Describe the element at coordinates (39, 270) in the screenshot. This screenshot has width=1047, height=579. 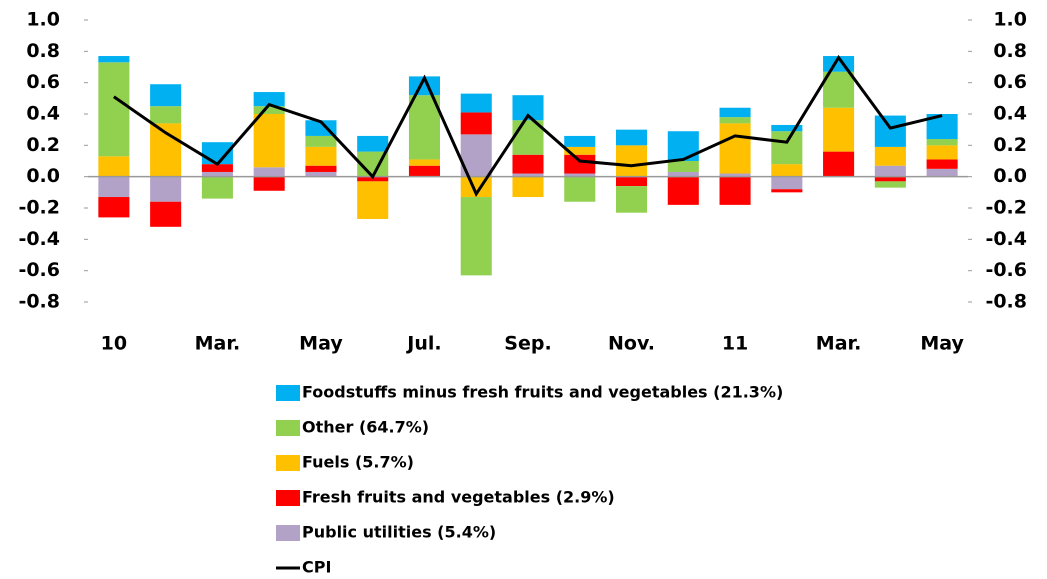
I see `y-tick-label: -0.6` at that location.